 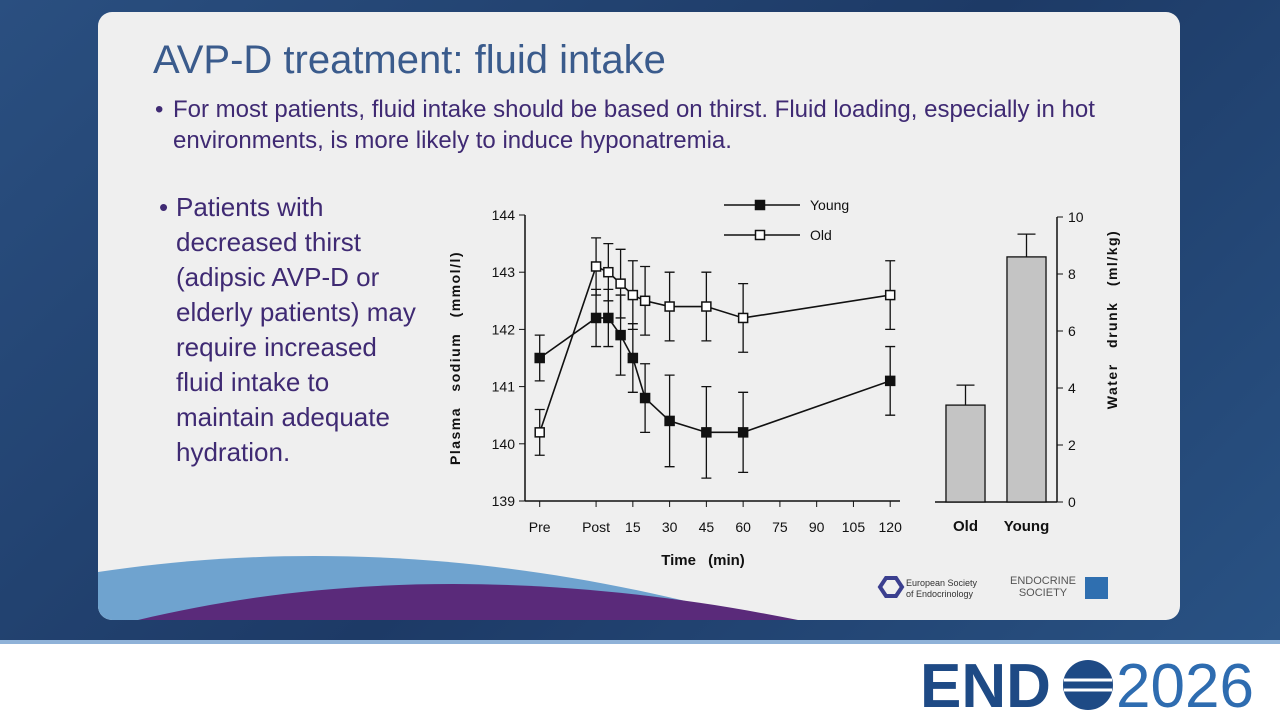 What do you see at coordinates (891, 527) in the screenshot?
I see `x-tick-label: 120` at bounding box center [891, 527].